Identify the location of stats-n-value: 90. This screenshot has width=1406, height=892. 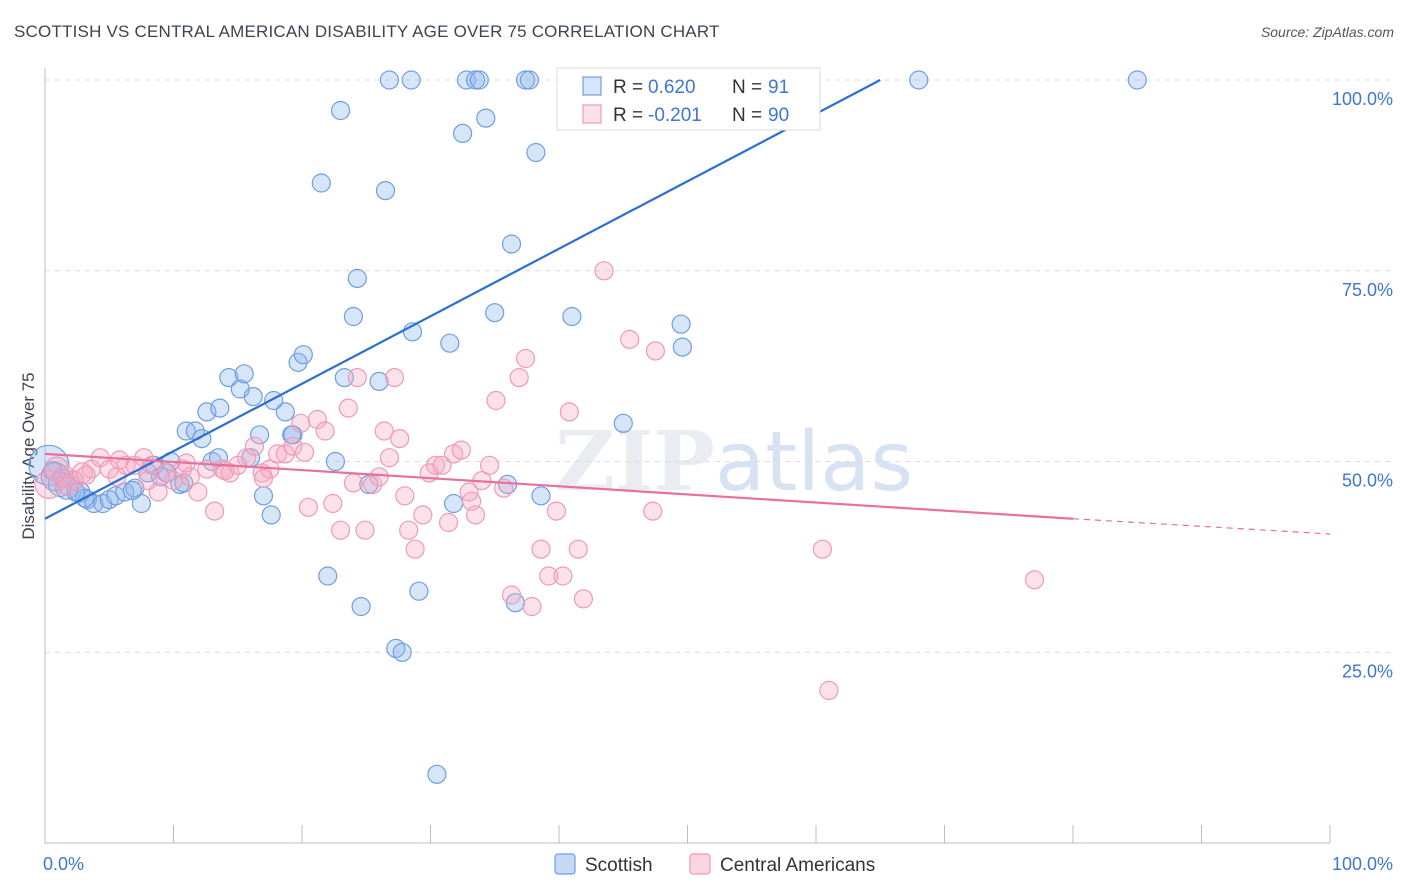
(778, 115).